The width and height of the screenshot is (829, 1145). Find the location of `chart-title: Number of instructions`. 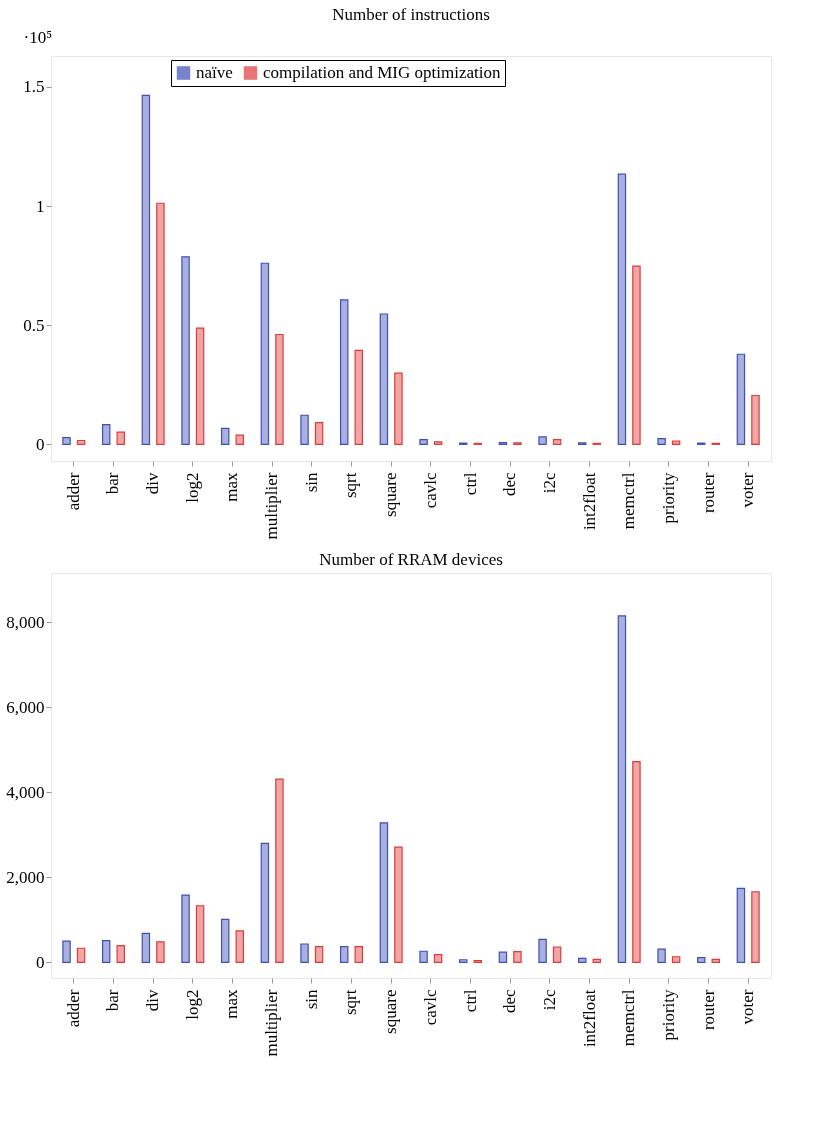

chart-title: Number of instructions is located at coordinates (411, 14).